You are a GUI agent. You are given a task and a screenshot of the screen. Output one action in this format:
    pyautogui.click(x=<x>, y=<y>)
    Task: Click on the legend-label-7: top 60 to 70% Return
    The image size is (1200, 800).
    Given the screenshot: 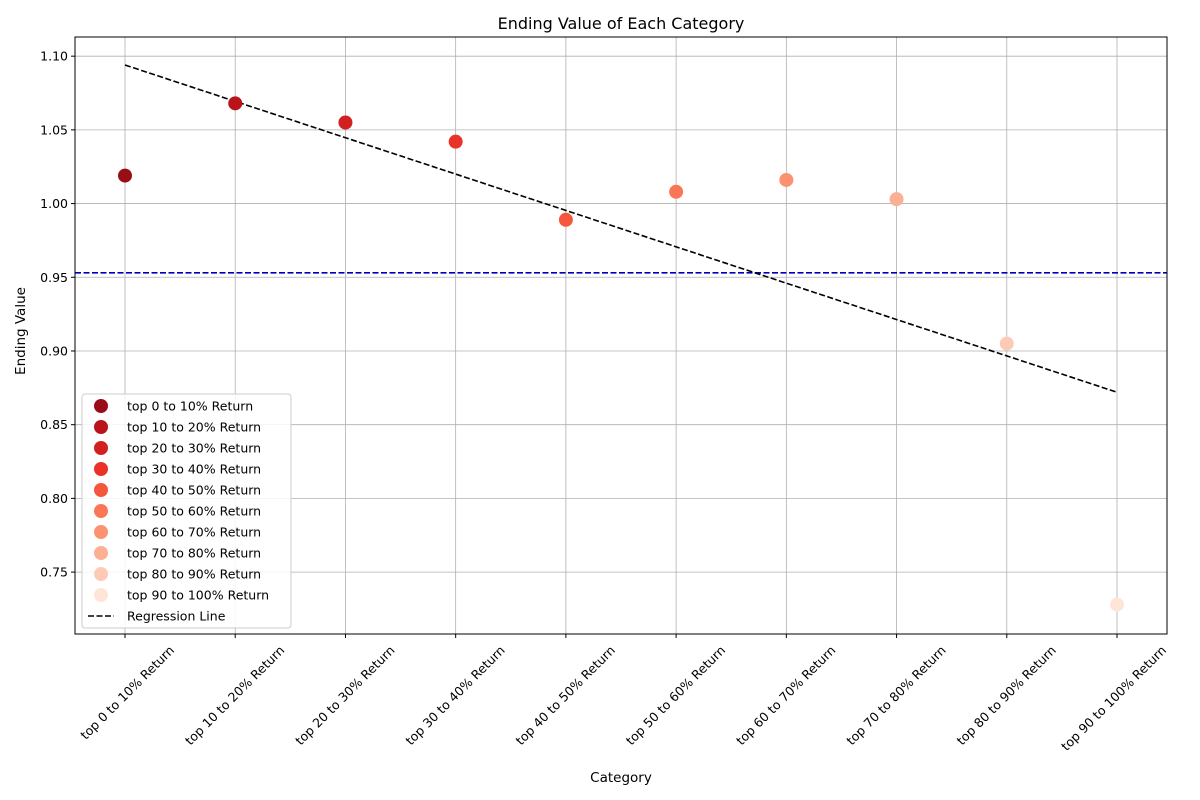 What is the action you would take?
    pyautogui.click(x=194, y=532)
    